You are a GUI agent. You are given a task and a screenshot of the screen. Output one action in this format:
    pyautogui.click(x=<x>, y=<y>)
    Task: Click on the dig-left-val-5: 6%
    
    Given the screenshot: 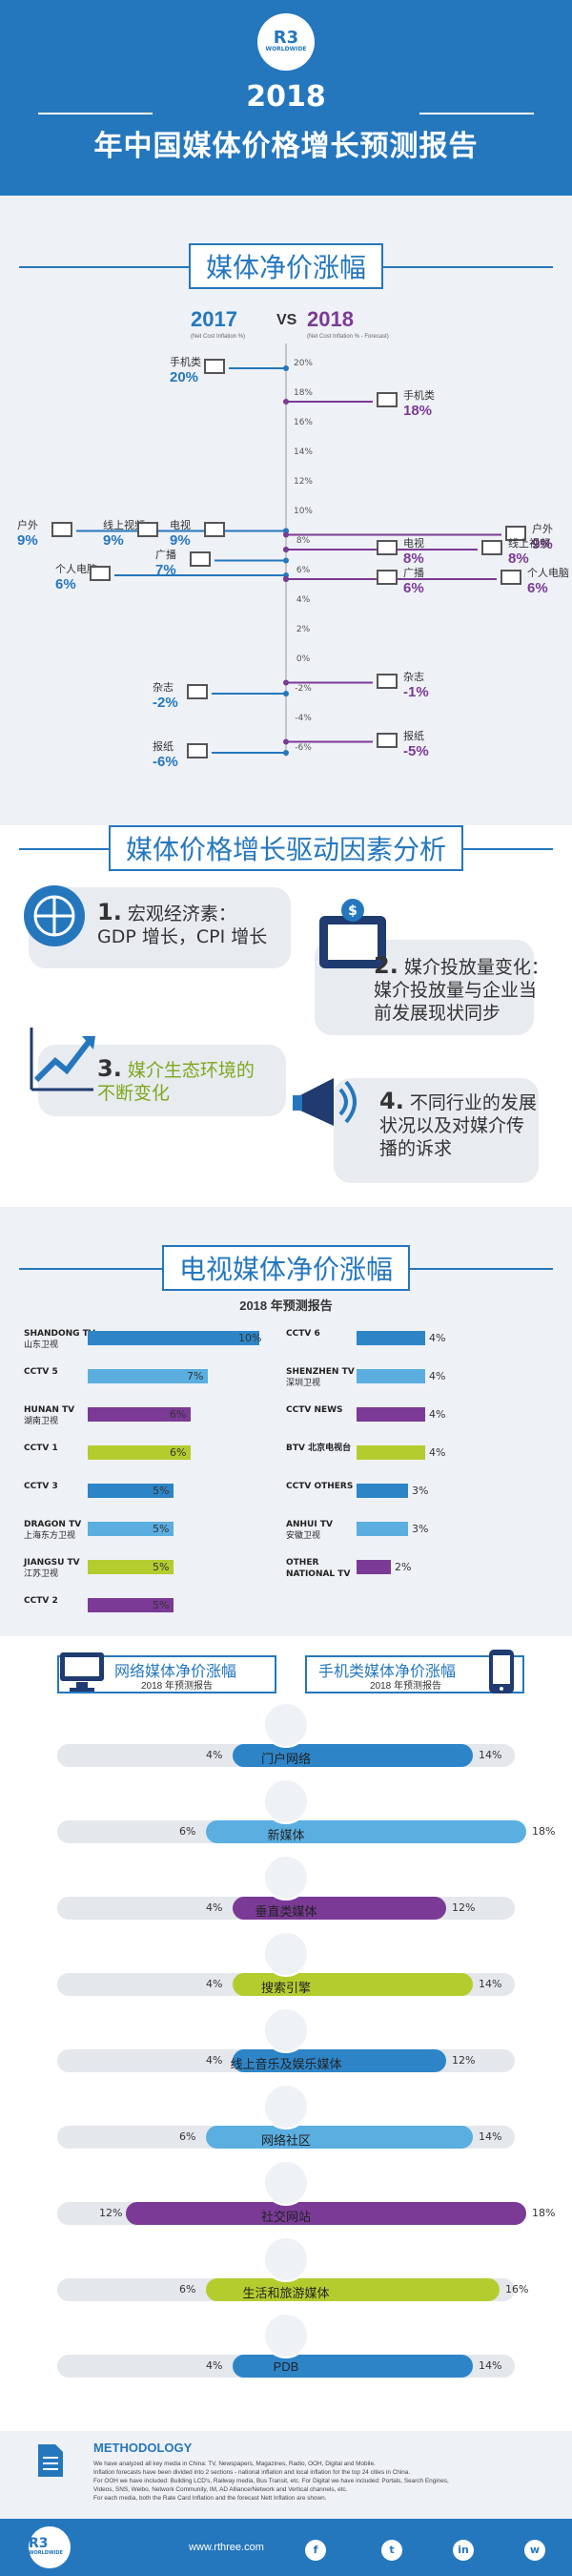 What is the action you would take?
    pyautogui.click(x=187, y=2136)
    